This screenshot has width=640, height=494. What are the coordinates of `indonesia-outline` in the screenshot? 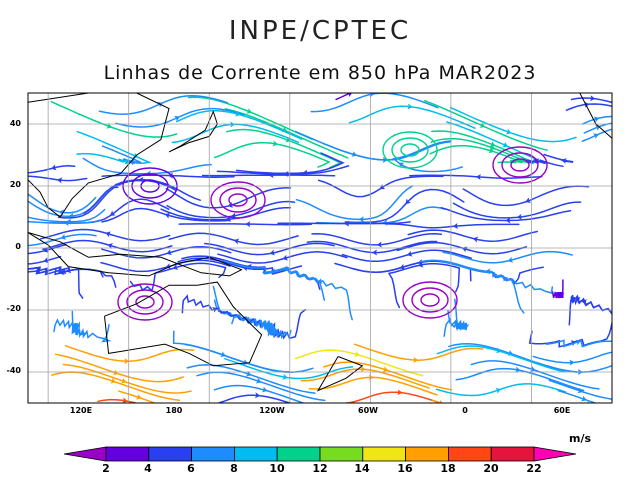 It's located at (135, 254).